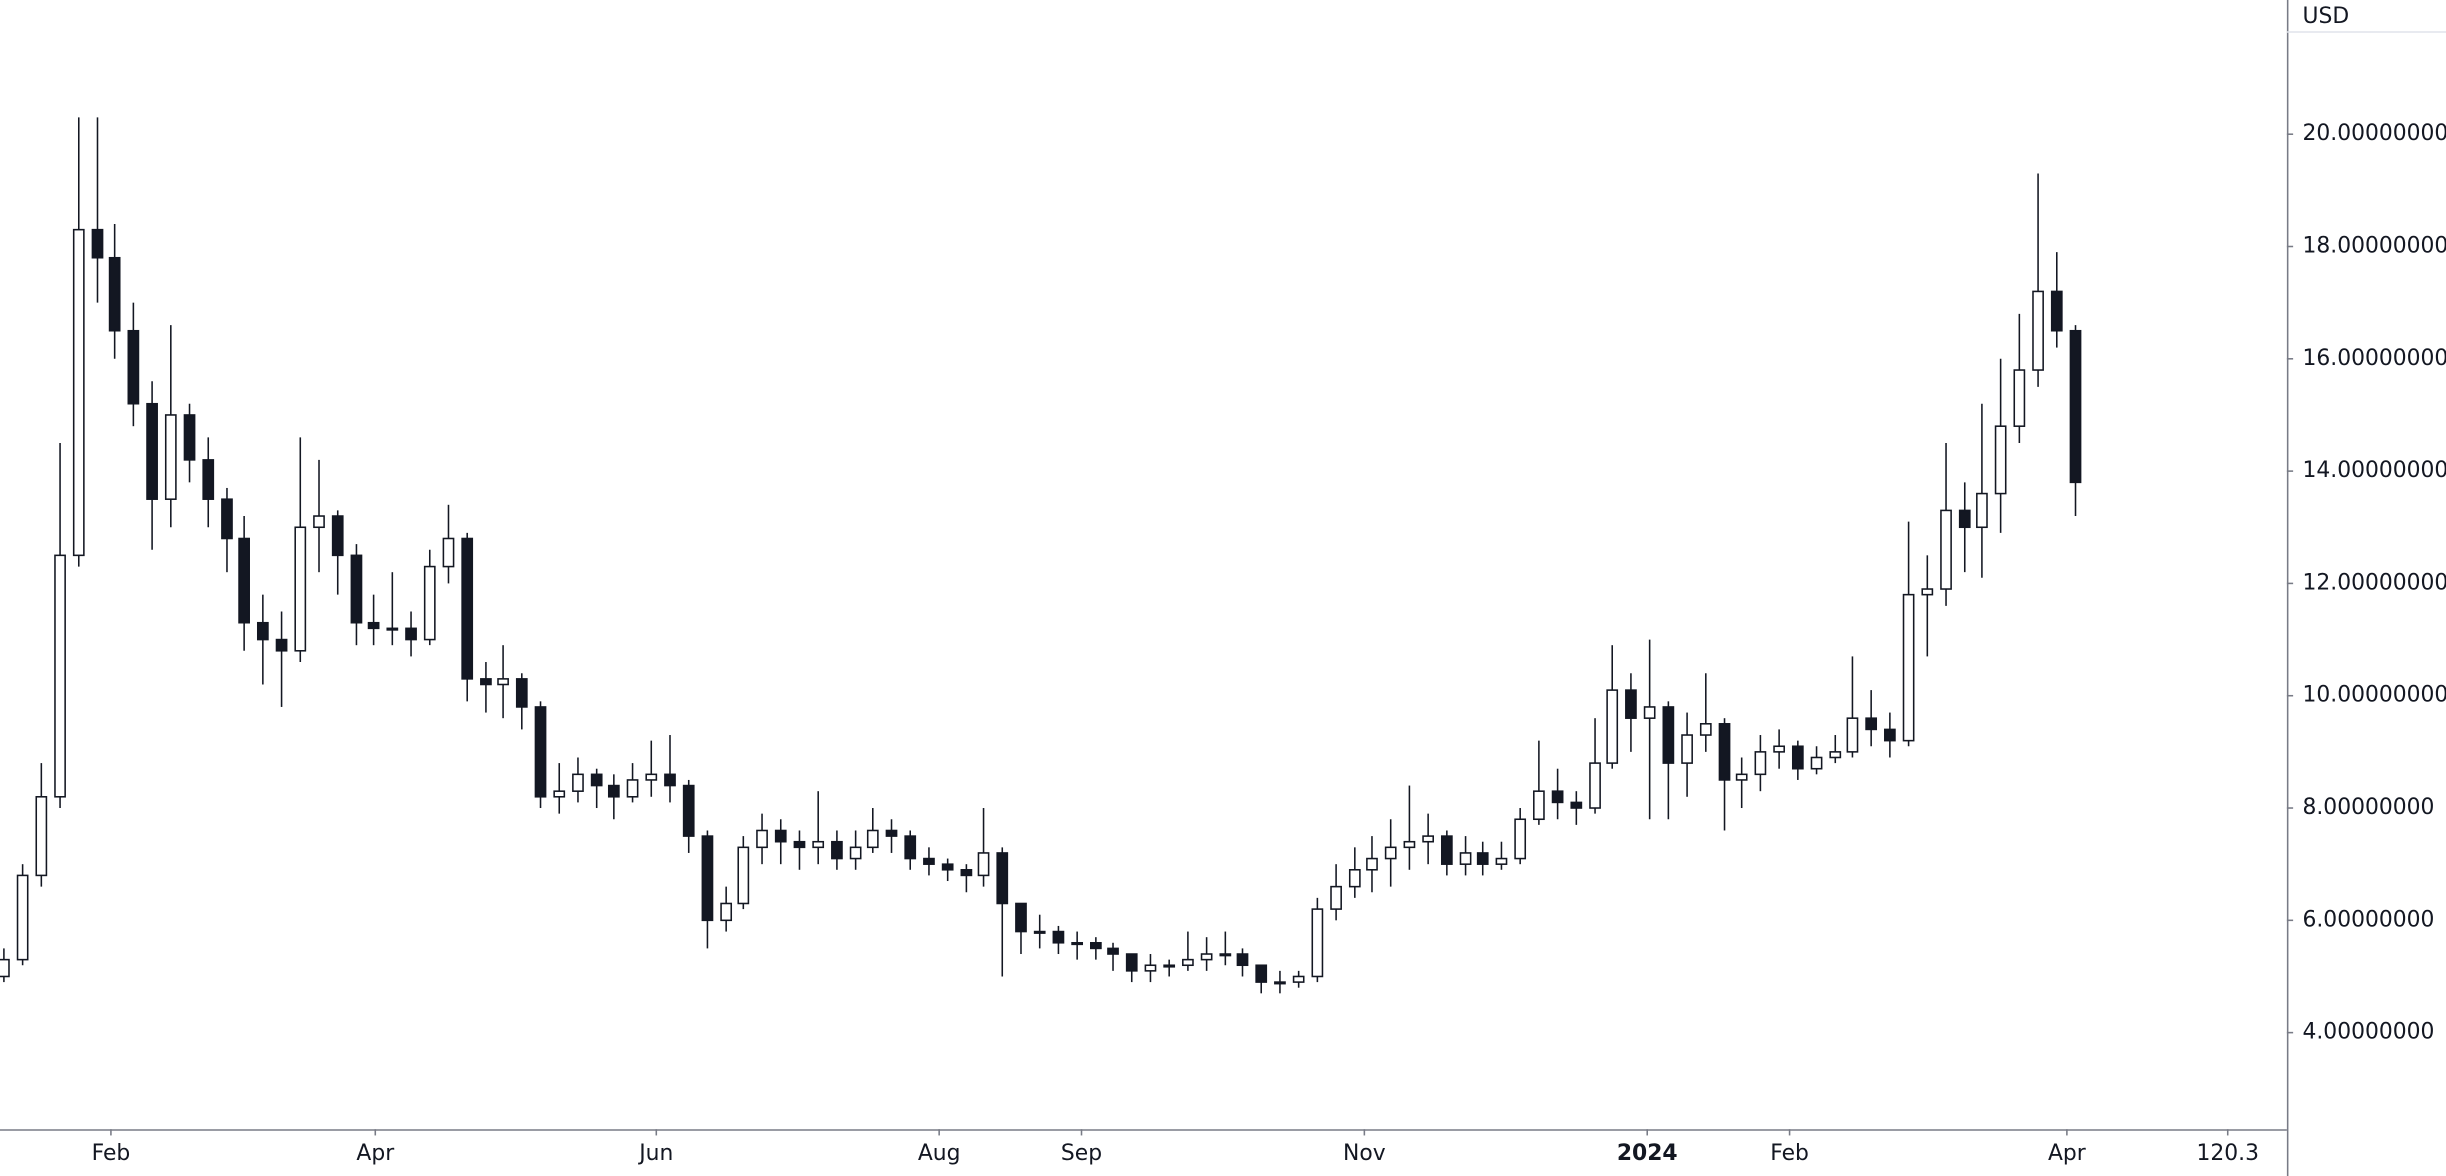 This screenshot has width=2446, height=1176. Describe the element at coordinates (2325, 16) in the screenshot. I see `currency-label: USD` at that location.